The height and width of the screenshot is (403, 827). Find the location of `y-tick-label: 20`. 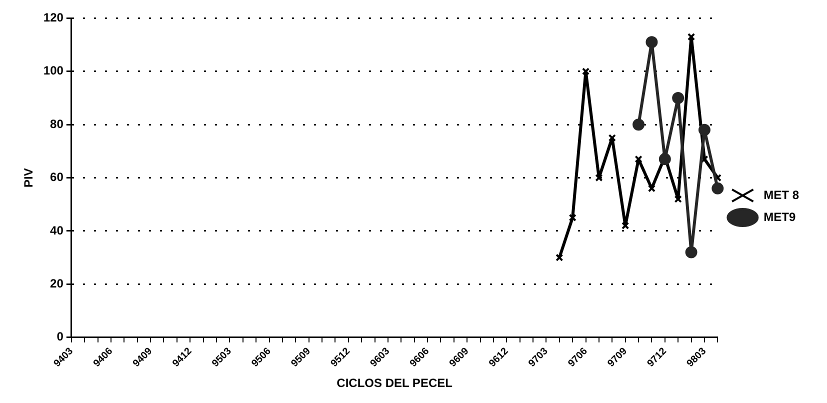

y-tick-label: 20 is located at coordinates (57, 283).